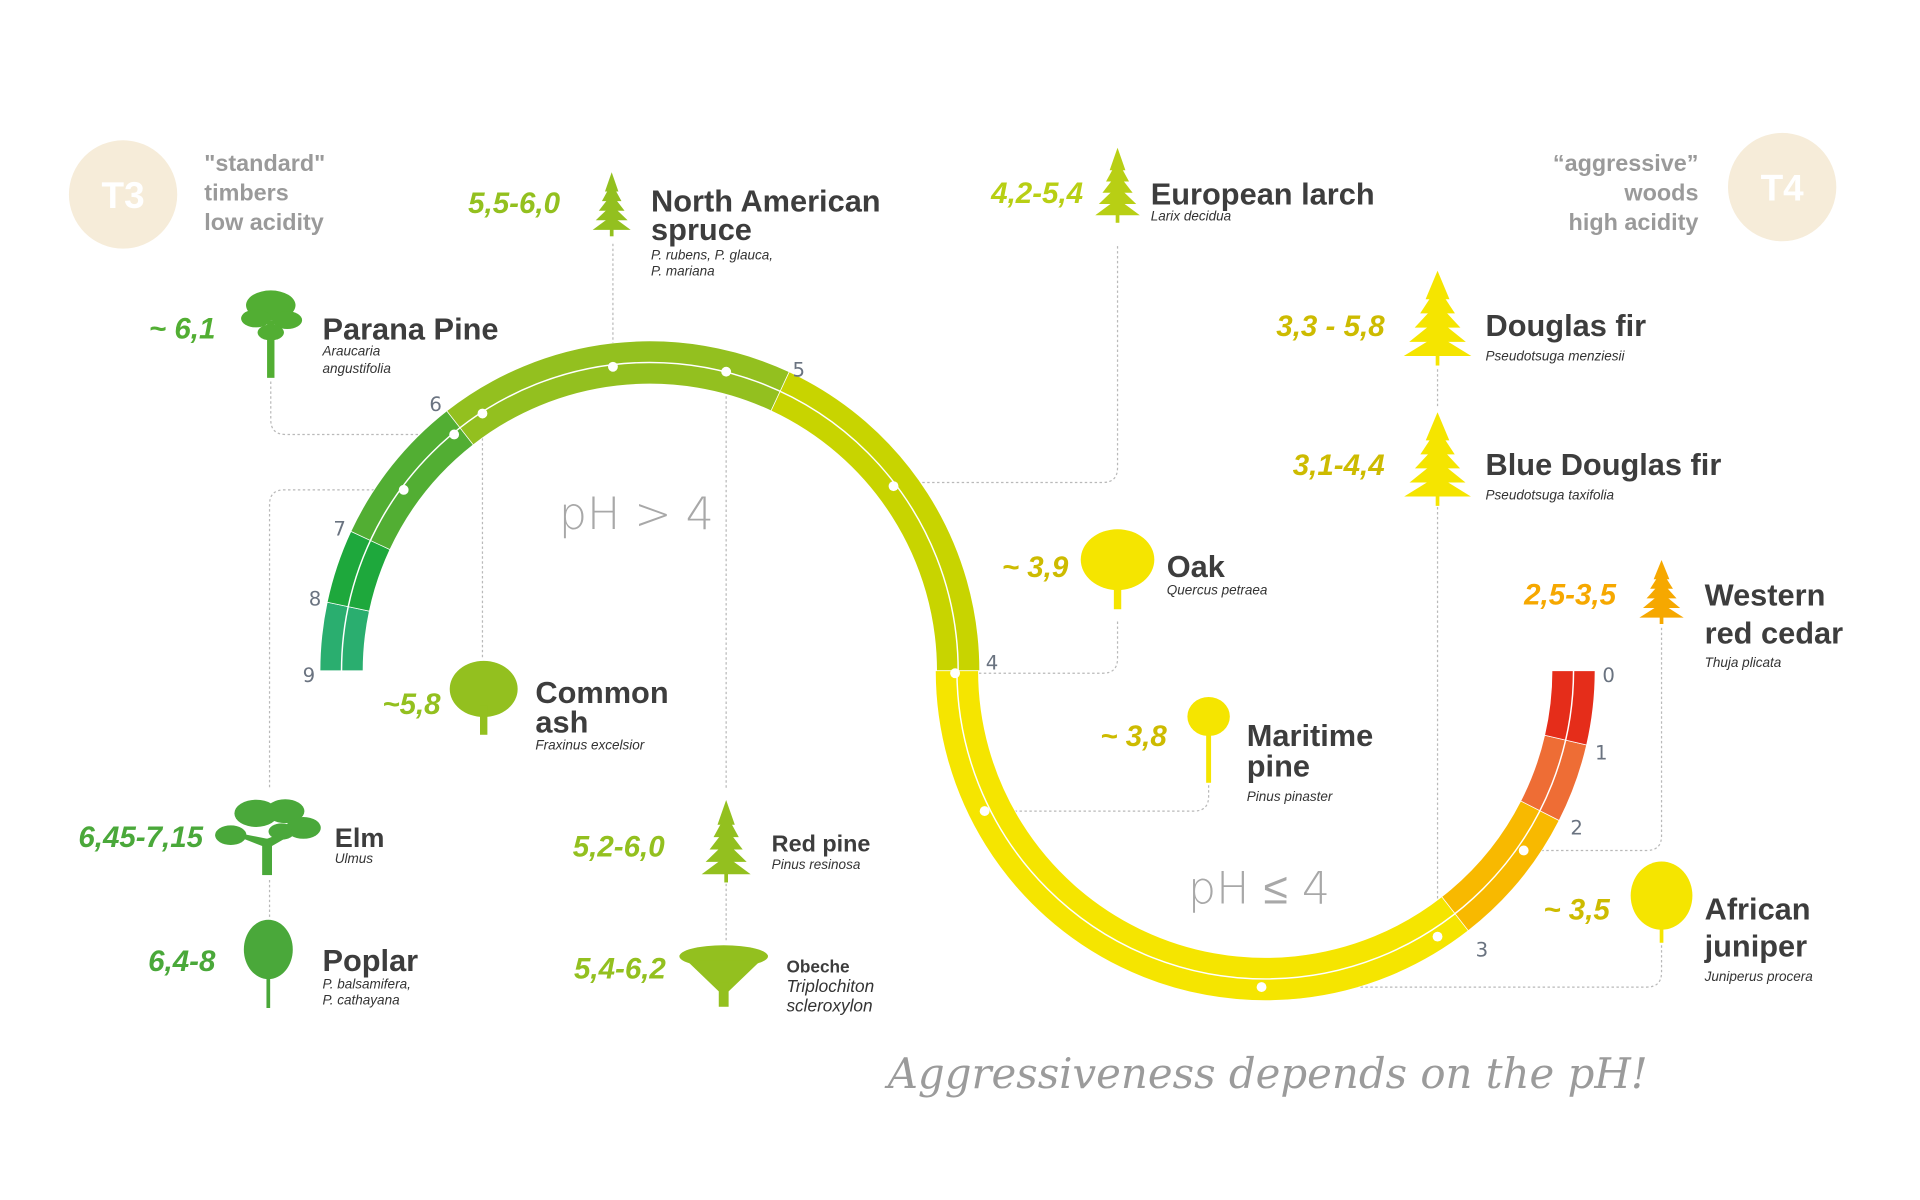 Image resolution: width=1920 pixels, height=1200 pixels. I want to click on species-latin-name: Quercus petraea, so click(1217, 589).